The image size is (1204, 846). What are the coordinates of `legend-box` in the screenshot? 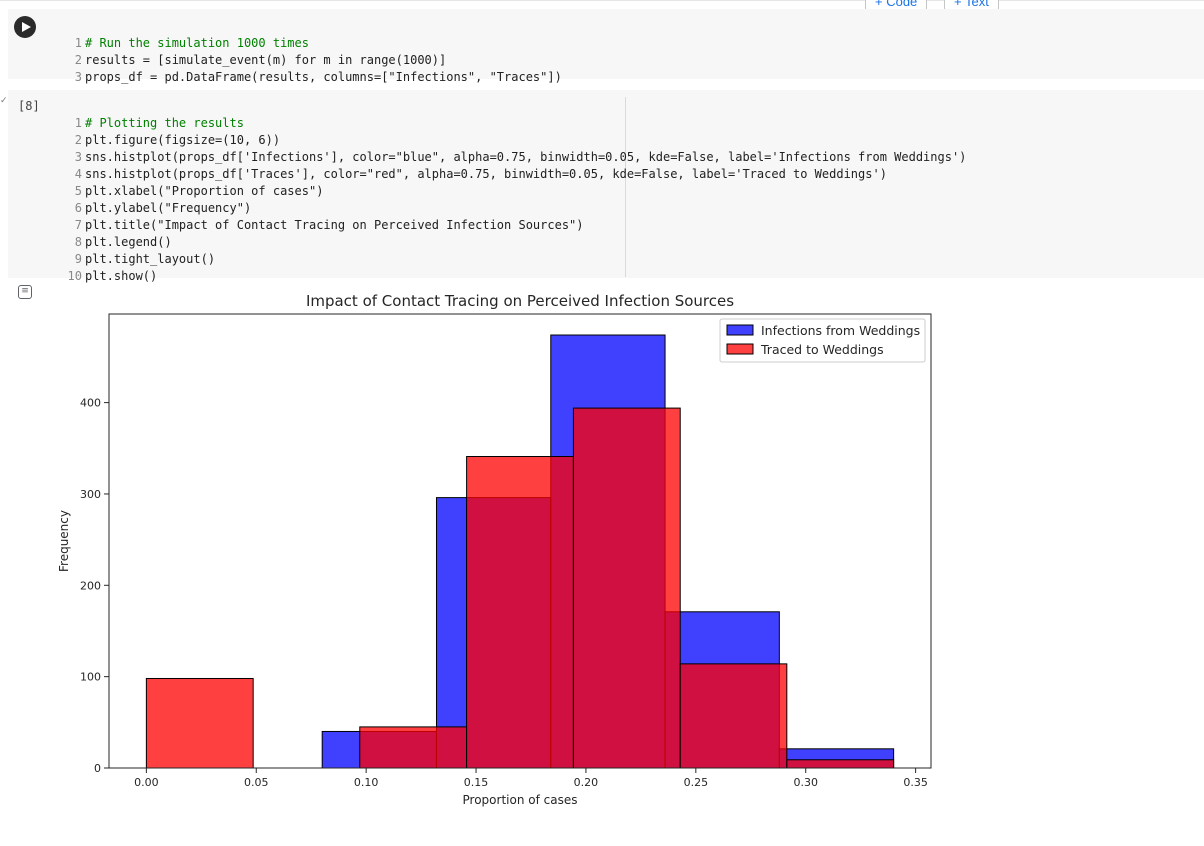 It's located at (822, 340).